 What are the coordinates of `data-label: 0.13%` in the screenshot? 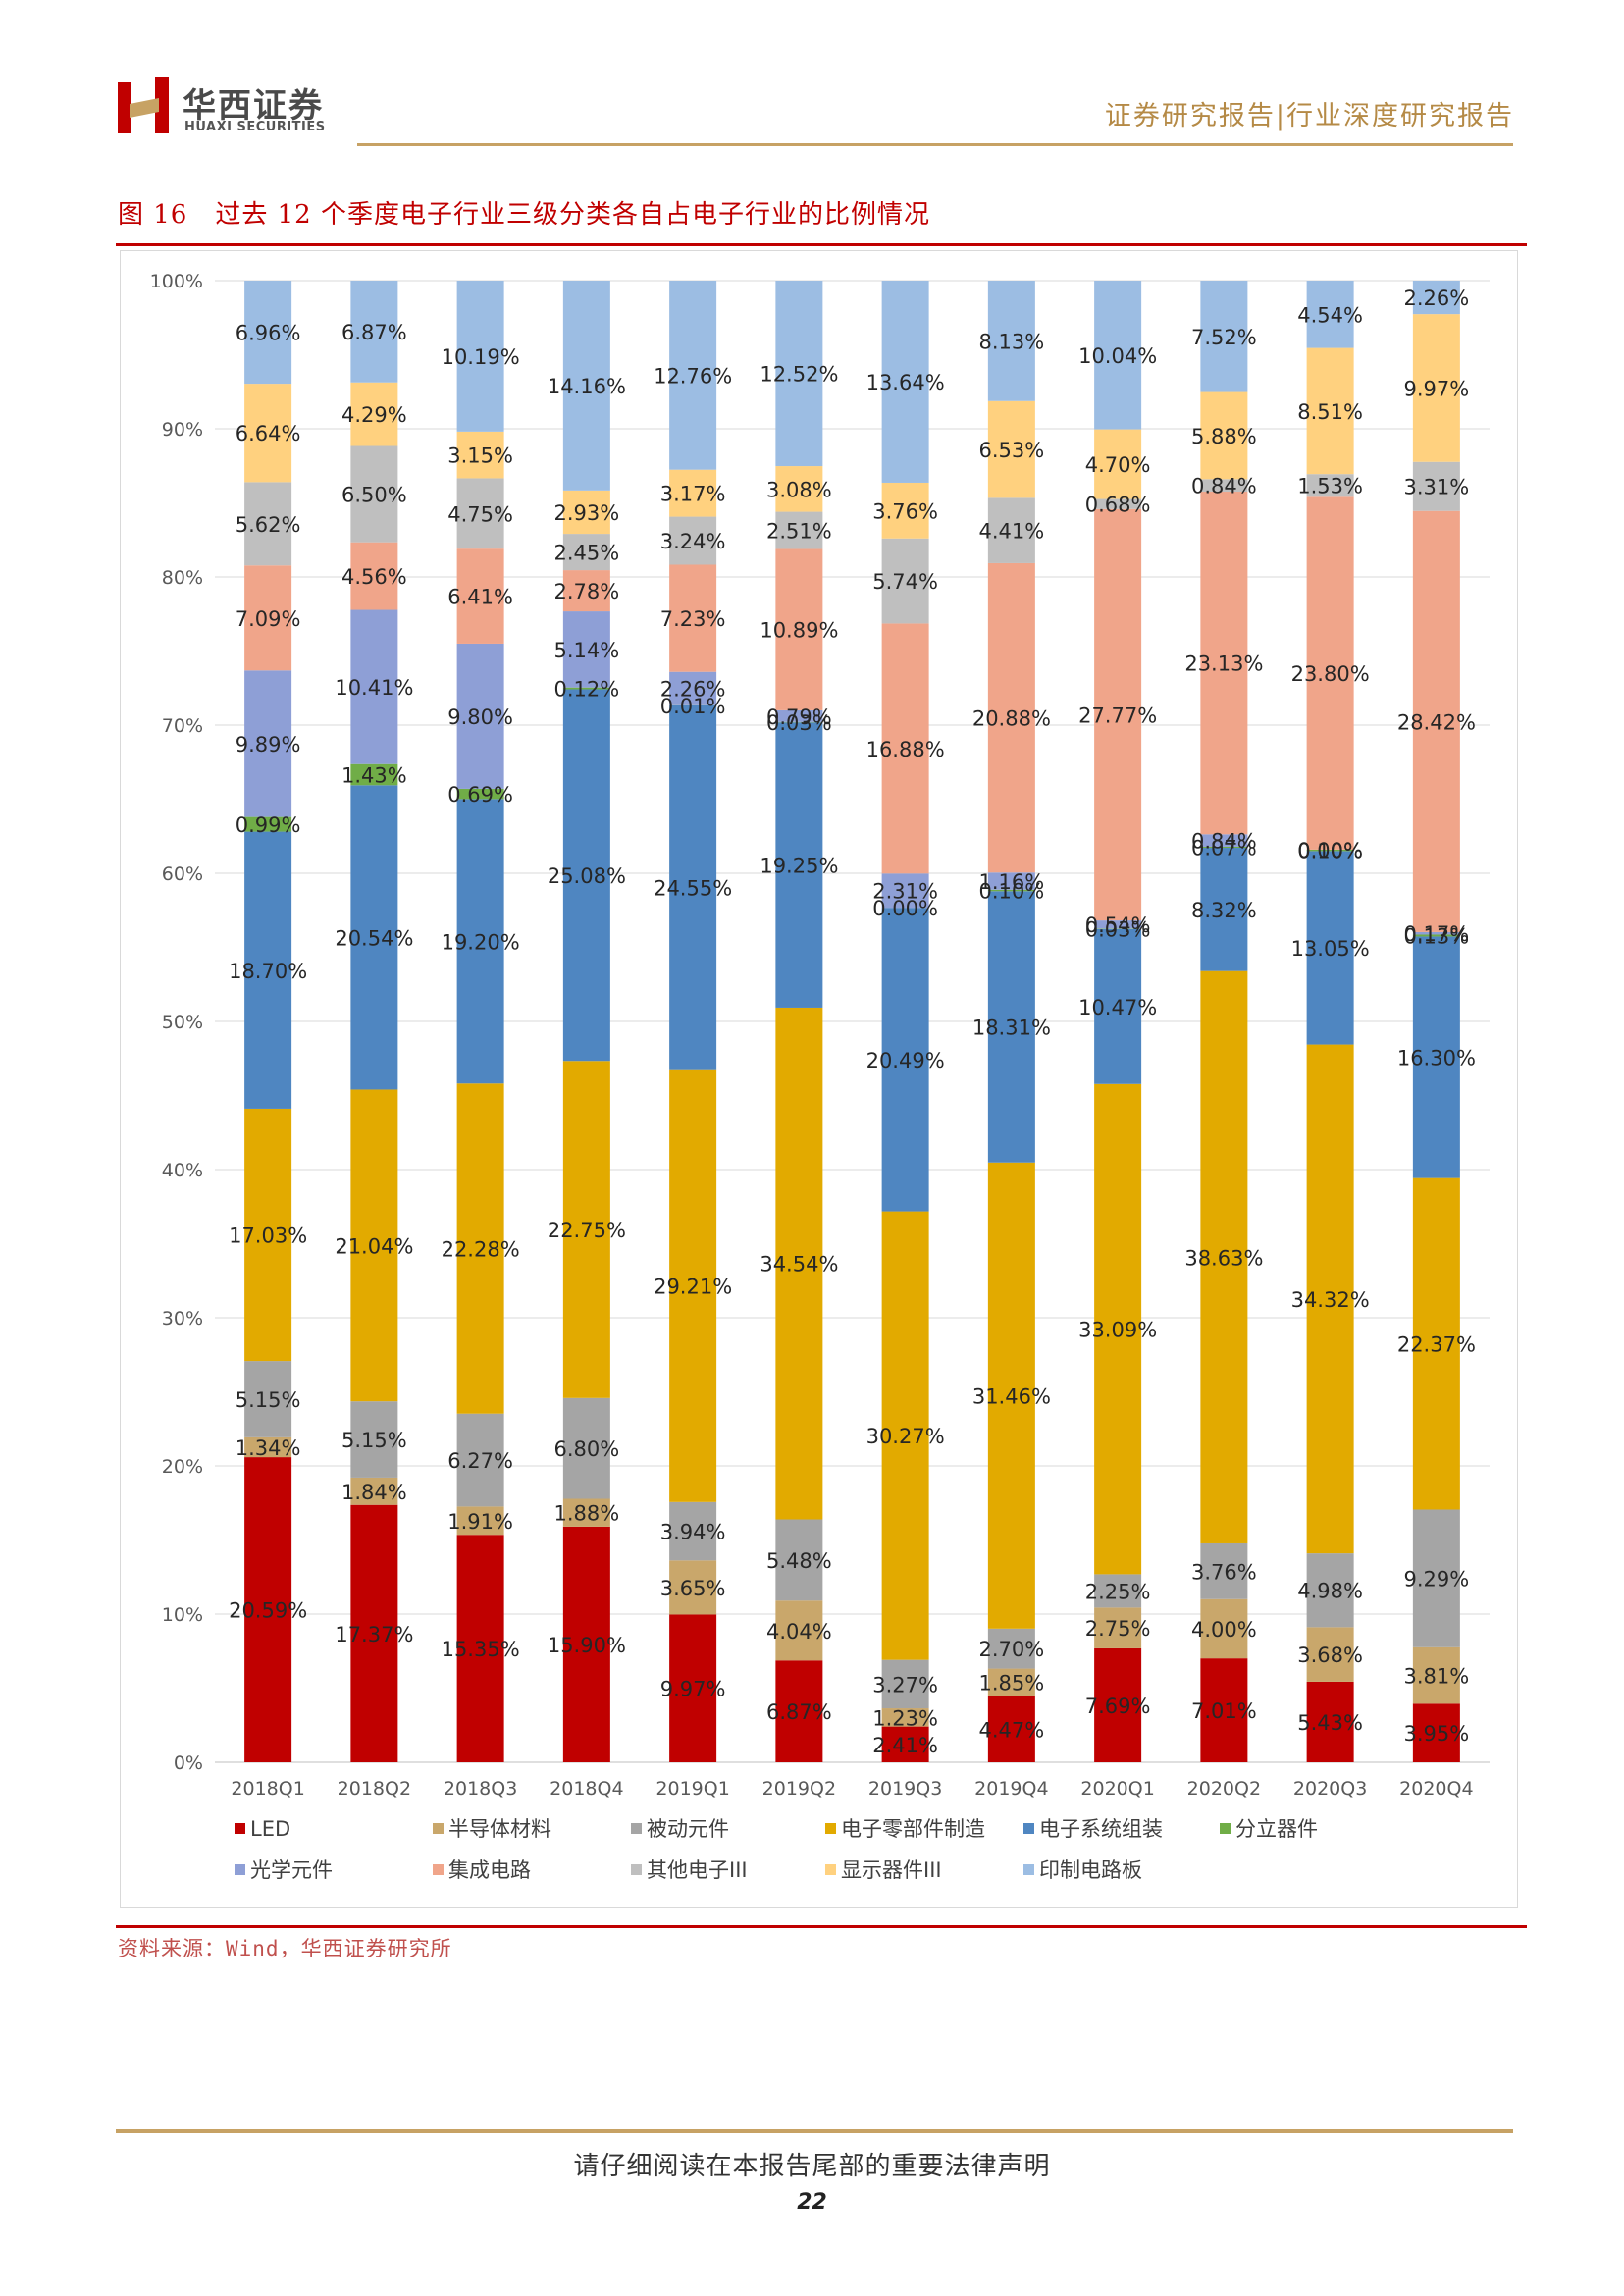 It's located at (1437, 936).